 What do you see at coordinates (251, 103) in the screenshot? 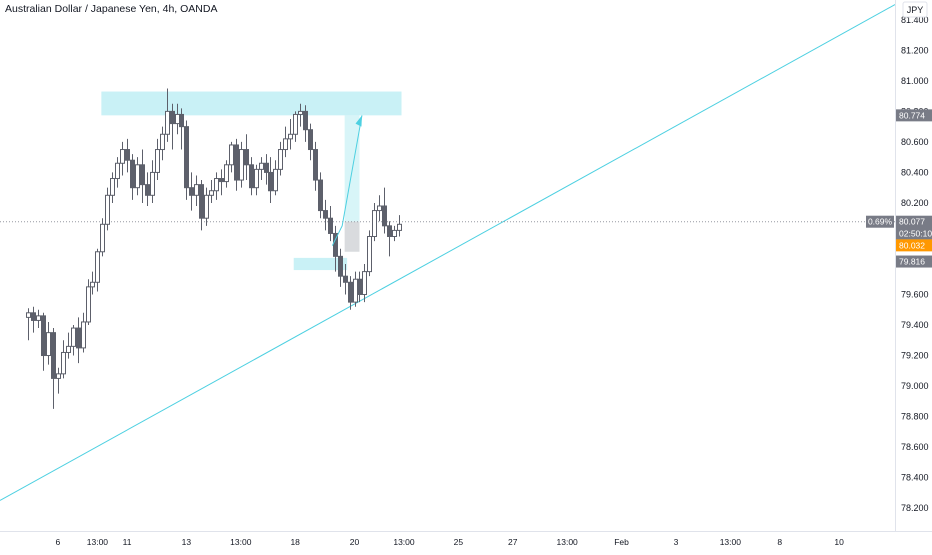
I see `resistance-zone` at bounding box center [251, 103].